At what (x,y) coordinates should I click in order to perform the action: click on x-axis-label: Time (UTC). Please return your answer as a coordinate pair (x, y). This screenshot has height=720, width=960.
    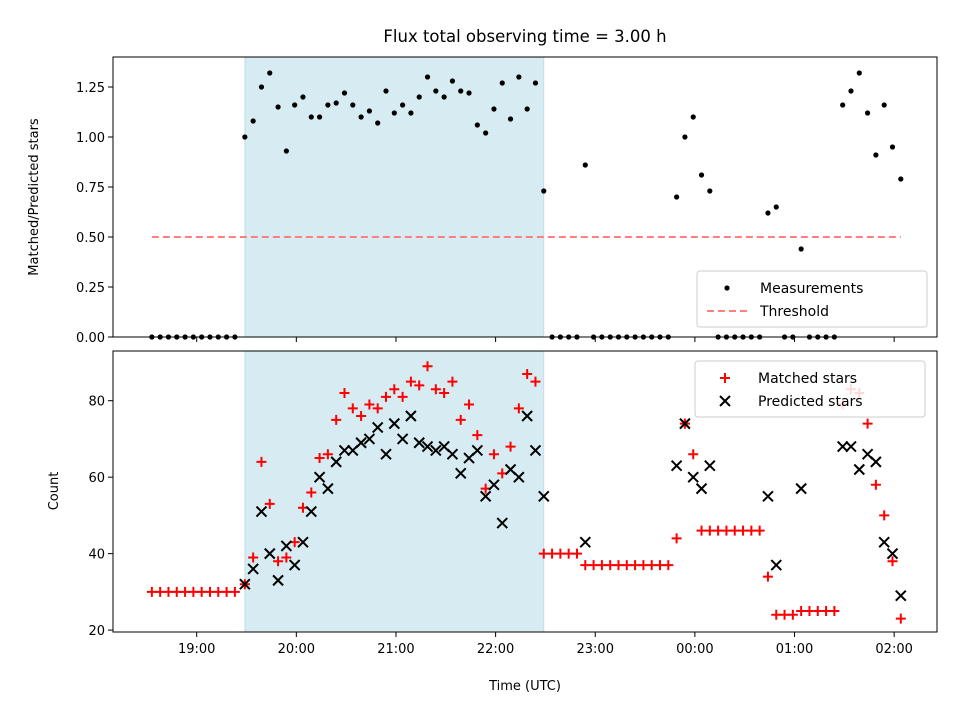
    Looking at the image, I should click on (524, 686).